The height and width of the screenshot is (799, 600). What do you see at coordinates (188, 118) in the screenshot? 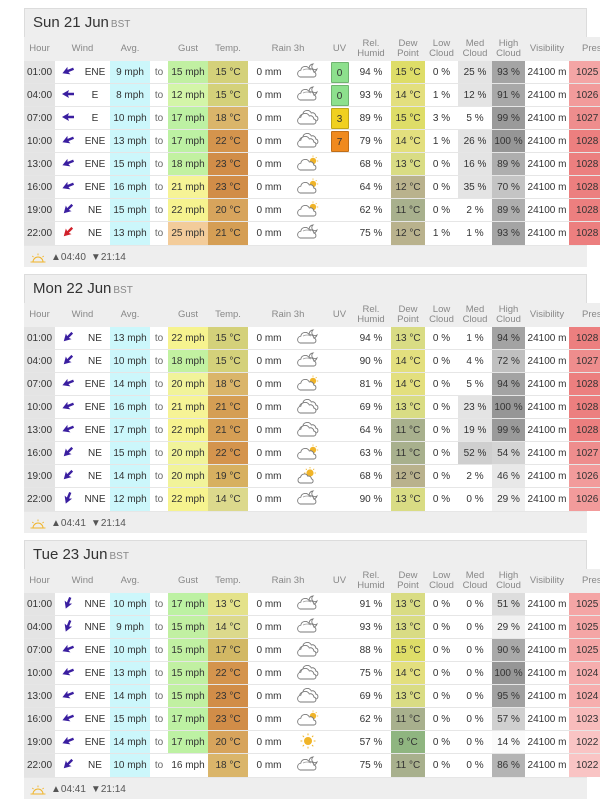
I see `wind-gust-cell: 17 mph` at bounding box center [188, 118].